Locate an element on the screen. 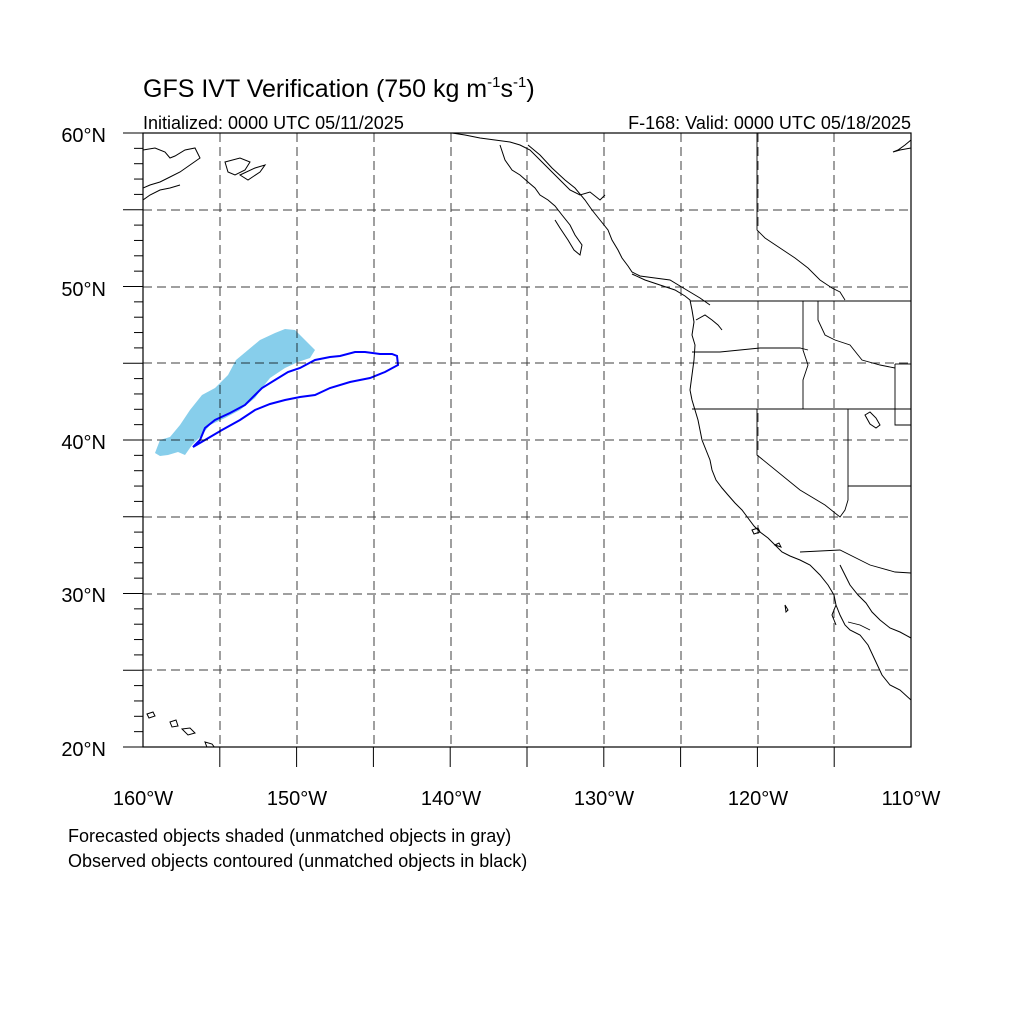  lon-label-130w: 130°W is located at coordinates (604, 799).